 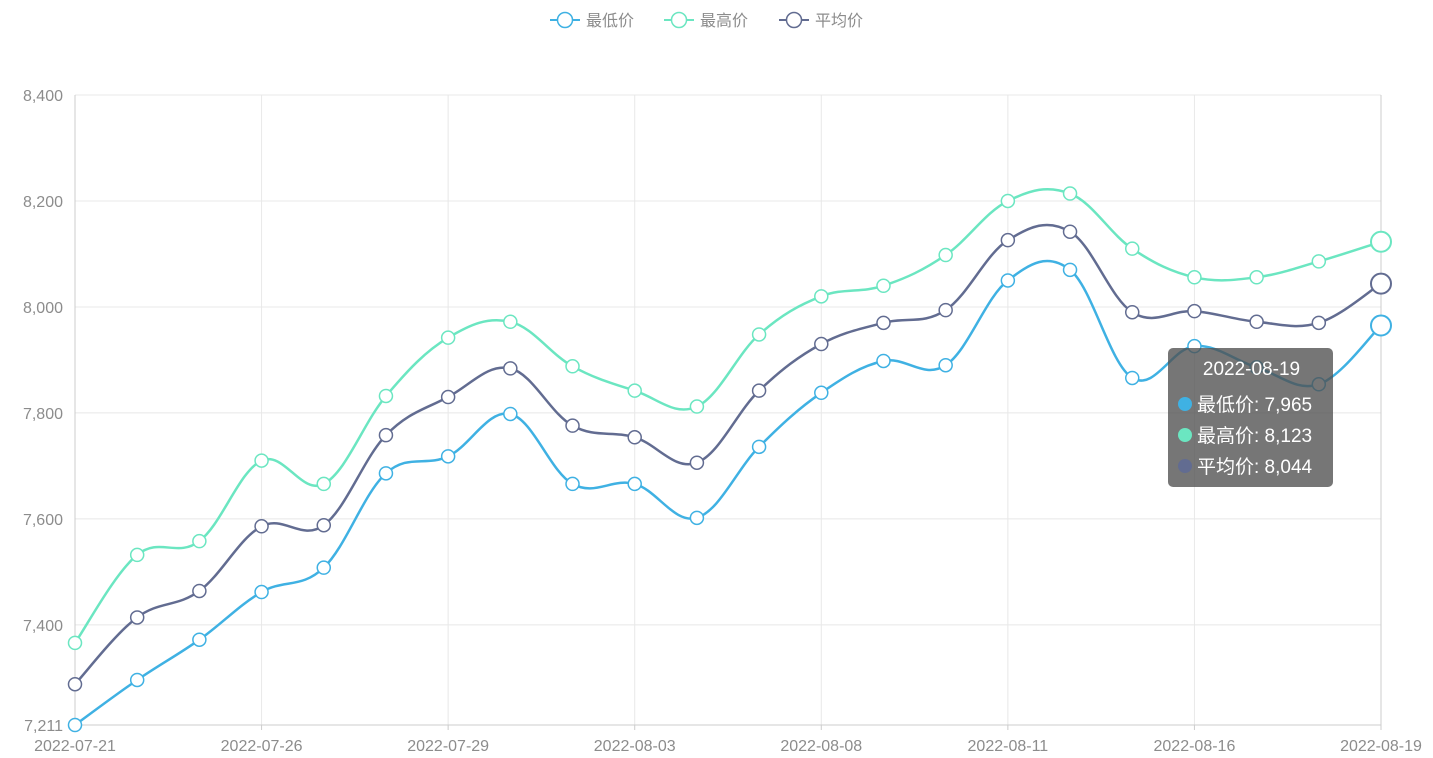 What do you see at coordinates (839, 21) in the screenshot?
I see `legend-label-avg: 平均价` at bounding box center [839, 21].